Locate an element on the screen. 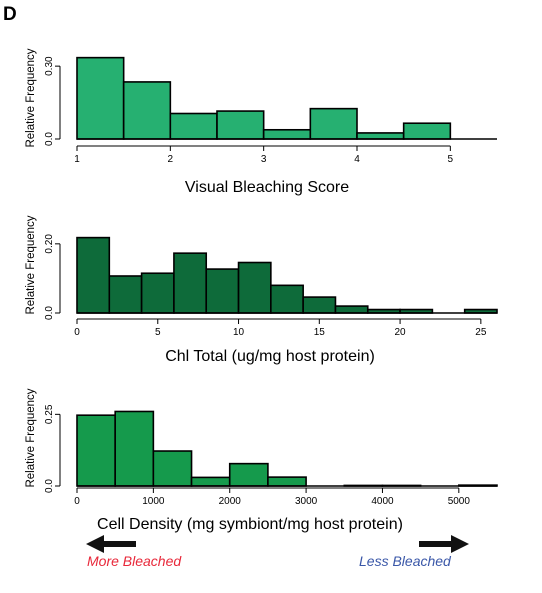  x-tick-label: 10 is located at coordinates (239, 332).